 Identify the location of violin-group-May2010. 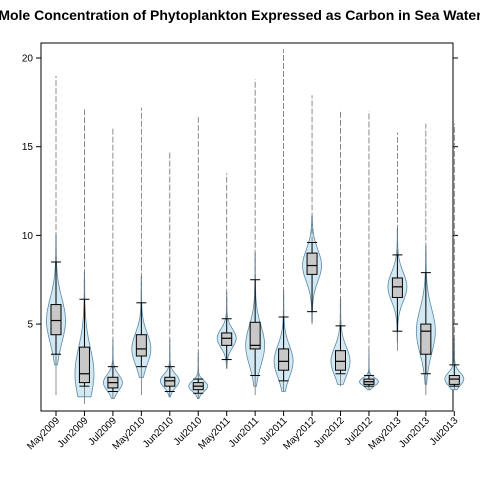
(141, 251).